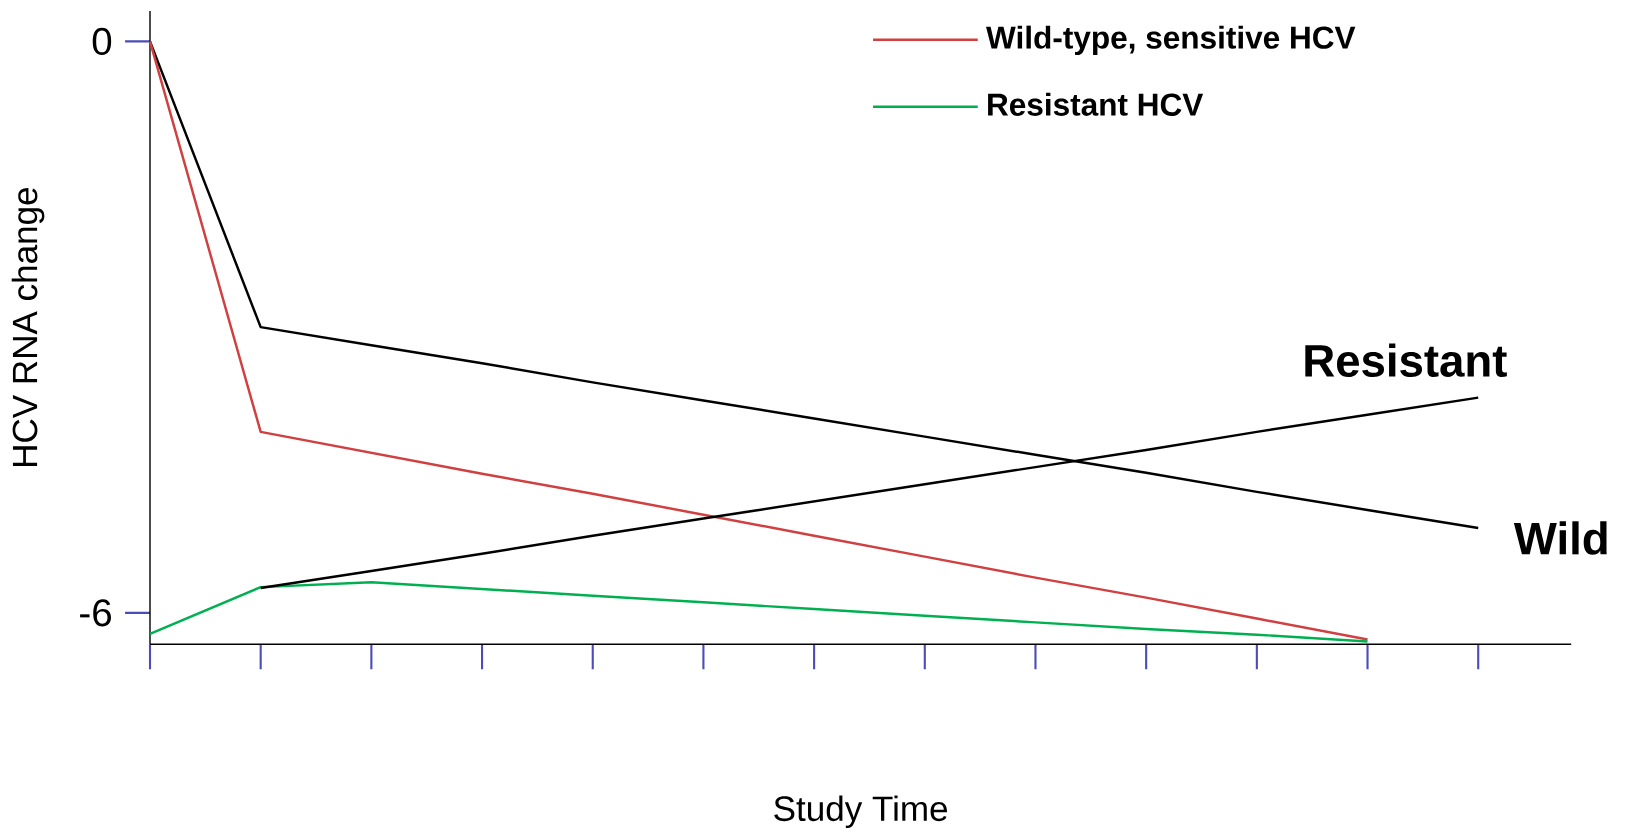 The image size is (1642, 840). I want to click on y-tick-label: -6, so click(95, 613).